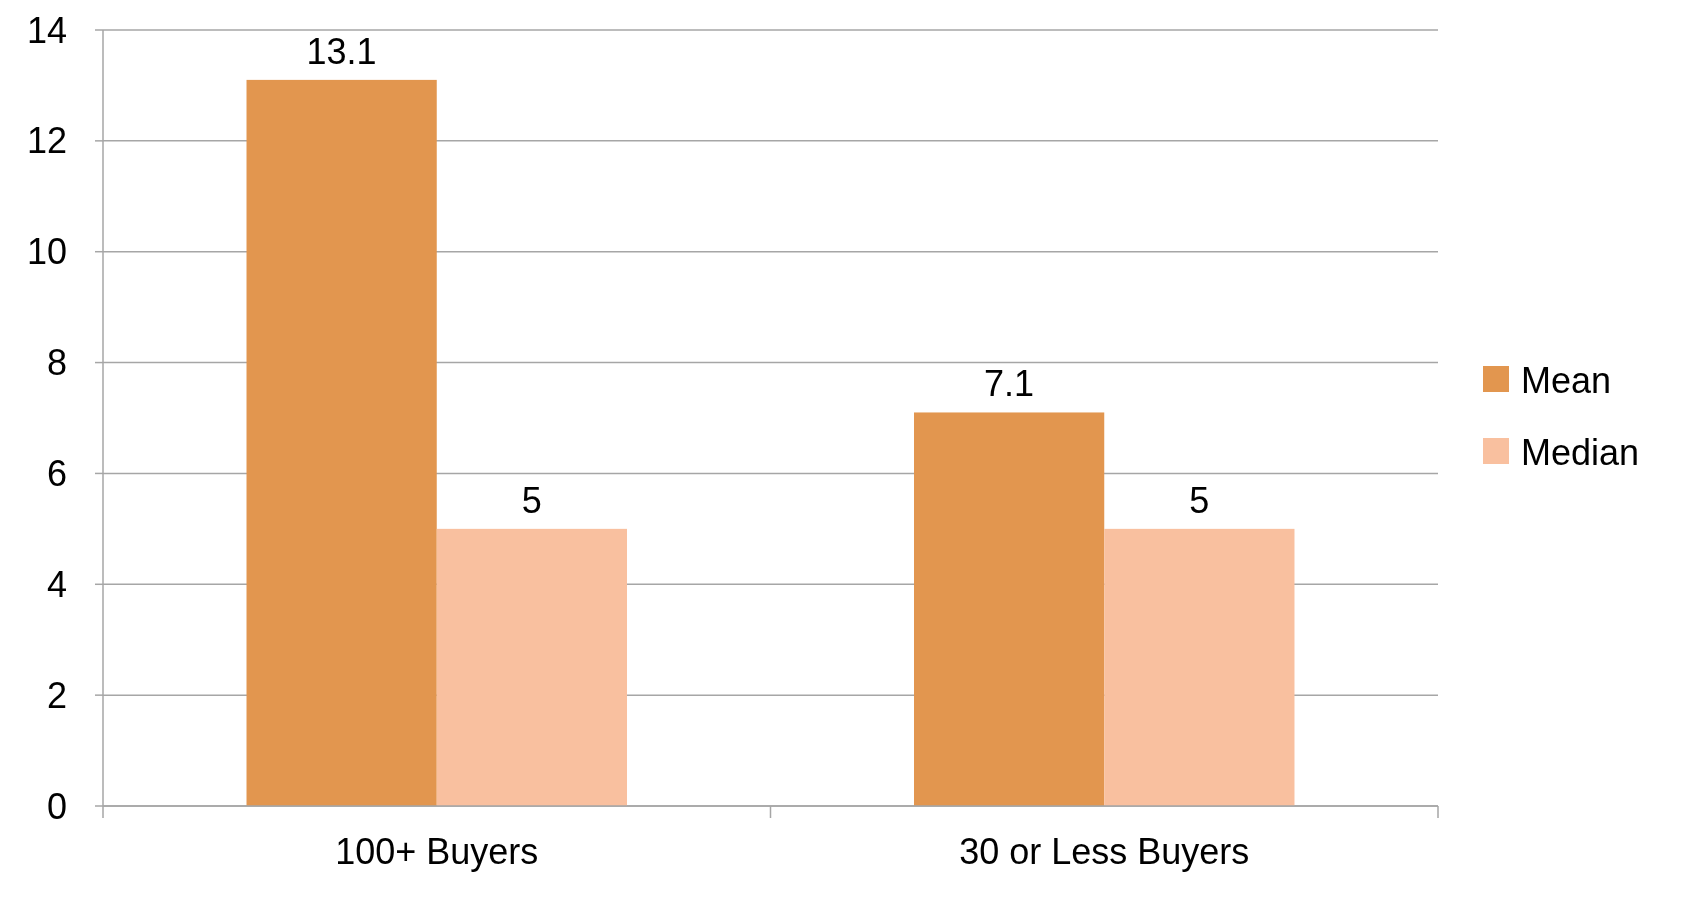  What do you see at coordinates (56, 363) in the screenshot?
I see `y-tick-label: 8` at bounding box center [56, 363].